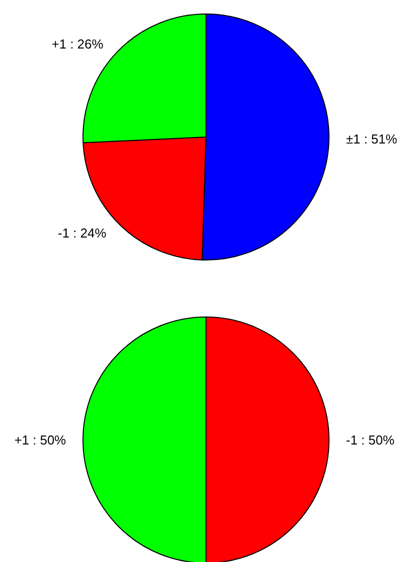  What do you see at coordinates (82, 233) in the screenshot?
I see `slice-label: -1 : 24%` at bounding box center [82, 233].